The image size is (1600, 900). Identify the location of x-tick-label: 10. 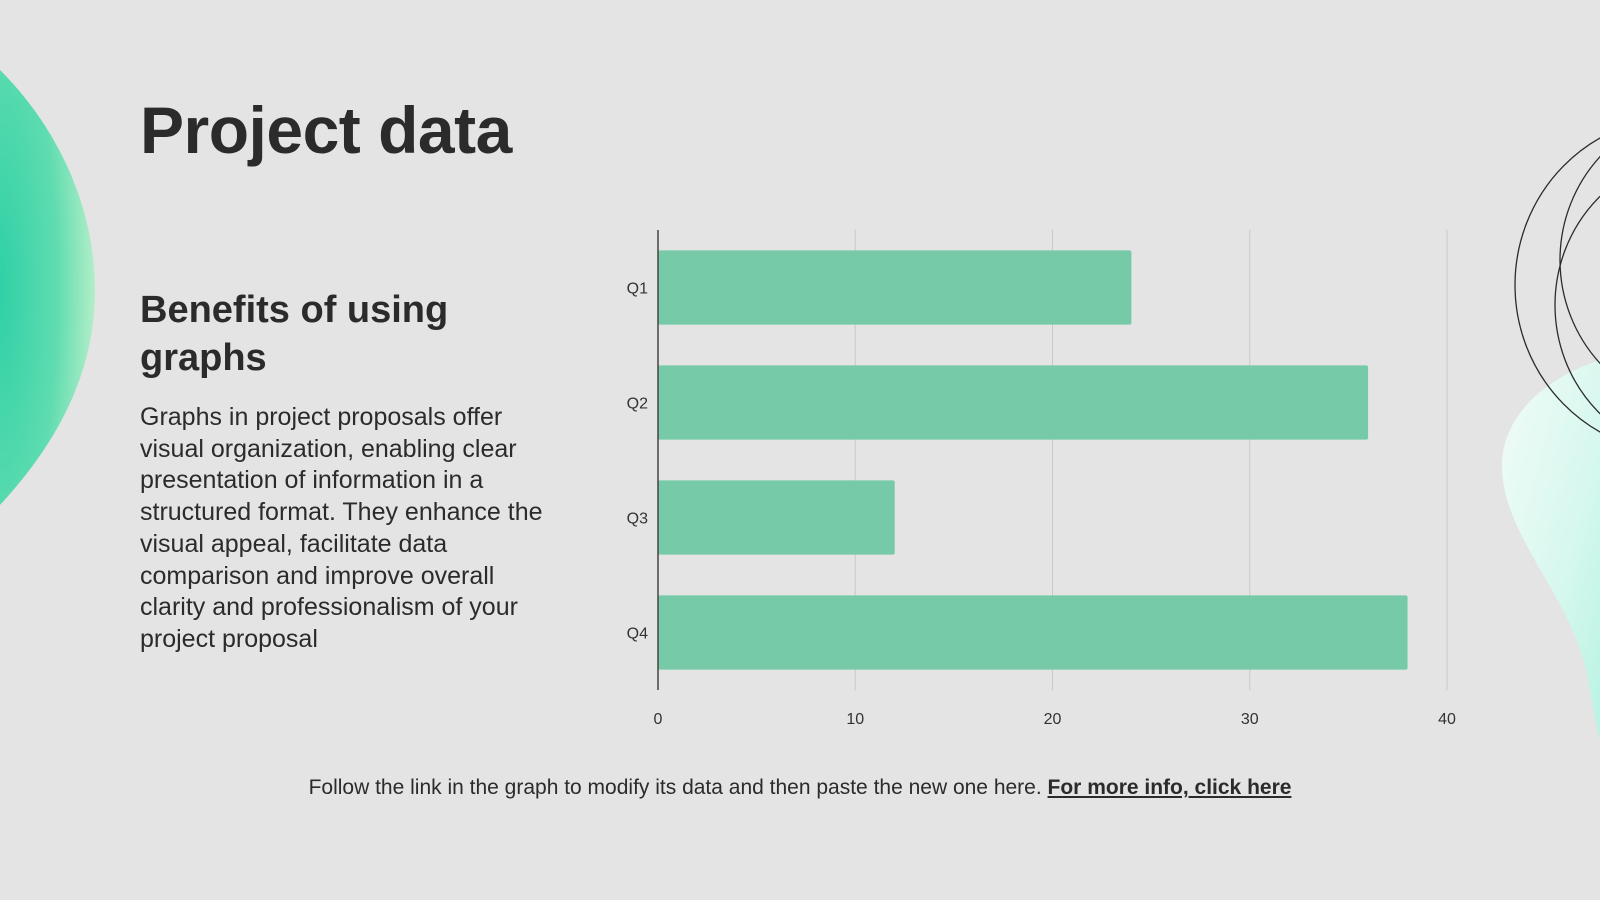
(855, 719).